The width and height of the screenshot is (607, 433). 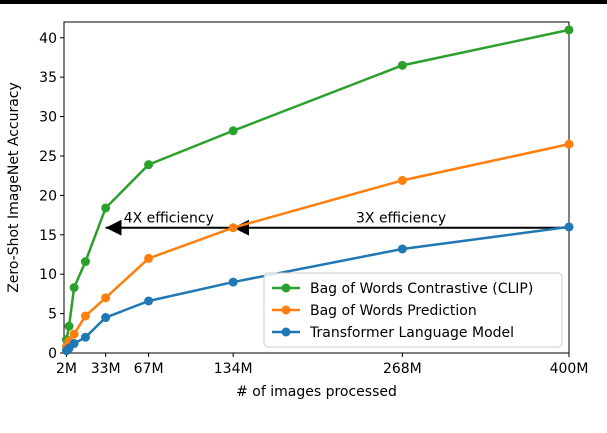 I want to click on legend-box, so click(x=413, y=310).